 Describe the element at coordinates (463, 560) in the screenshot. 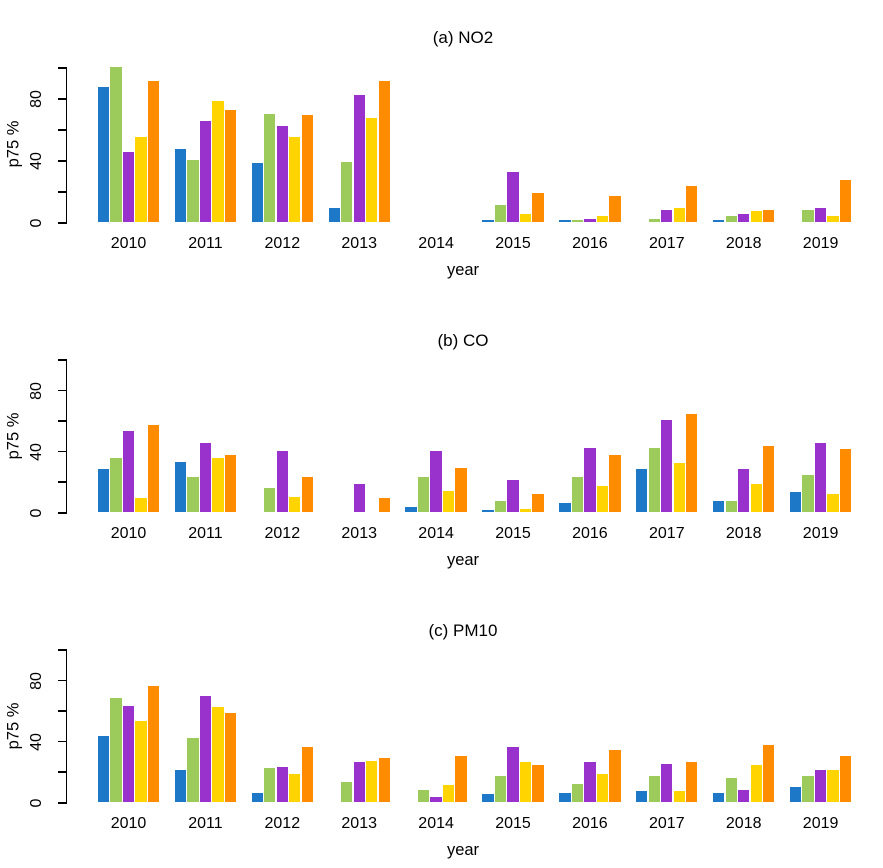

I see `chart-b-x-axis-label: year` at that location.